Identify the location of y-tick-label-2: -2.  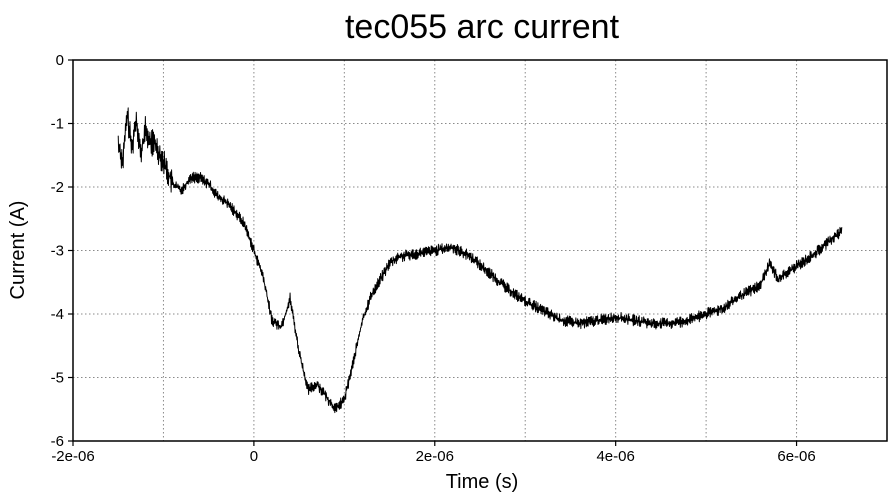
(57, 187).